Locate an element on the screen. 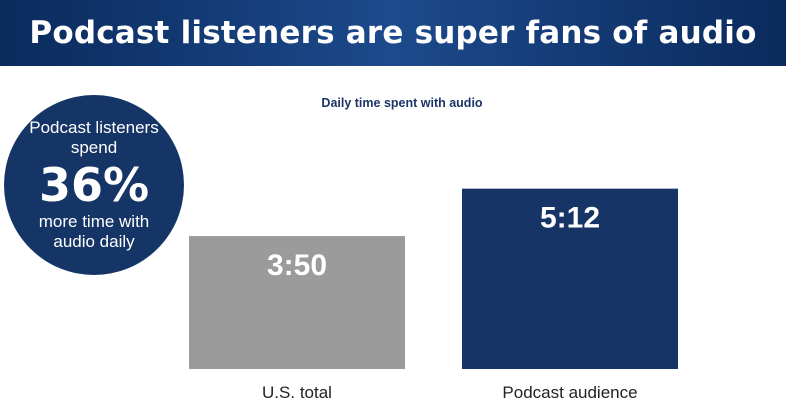 This screenshot has height=408, width=786. bar-u-s-total is located at coordinates (297, 302).